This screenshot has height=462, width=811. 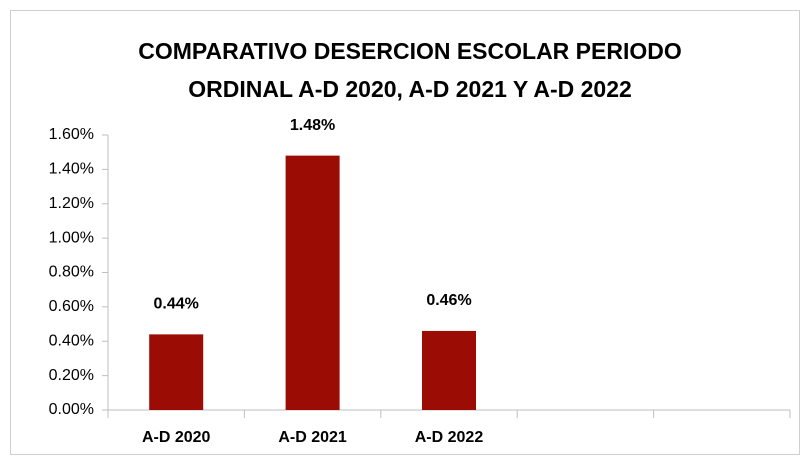 I want to click on y-tick-label: 1.20%, so click(x=71, y=203).